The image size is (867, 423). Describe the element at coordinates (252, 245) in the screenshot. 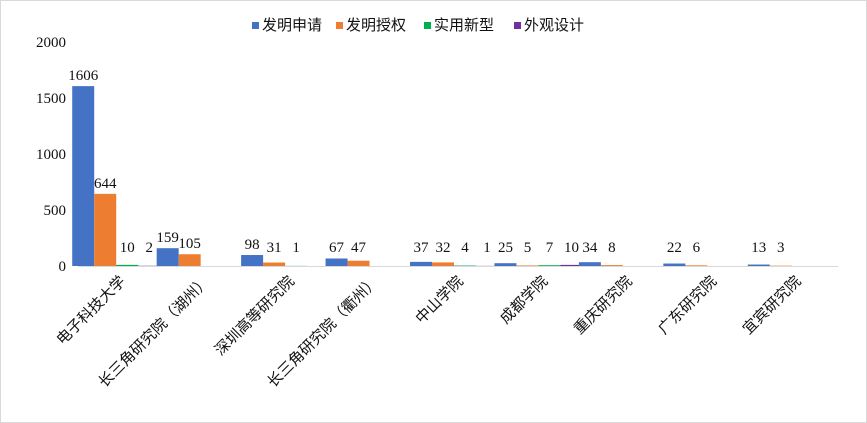

I see `data-label: 98` at that location.